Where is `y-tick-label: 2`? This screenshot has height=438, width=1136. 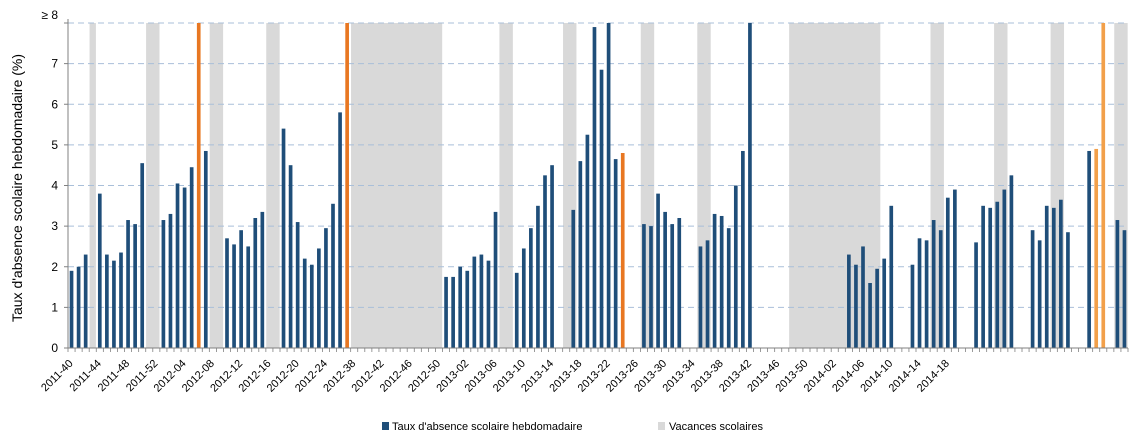
y-tick-label: 2 is located at coordinates (54, 267).